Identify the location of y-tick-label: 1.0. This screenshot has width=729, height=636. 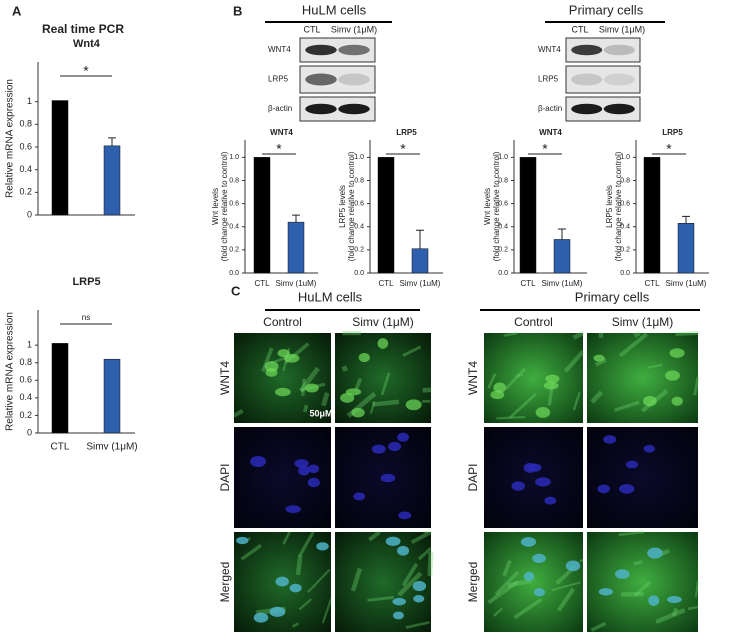
(234, 157).